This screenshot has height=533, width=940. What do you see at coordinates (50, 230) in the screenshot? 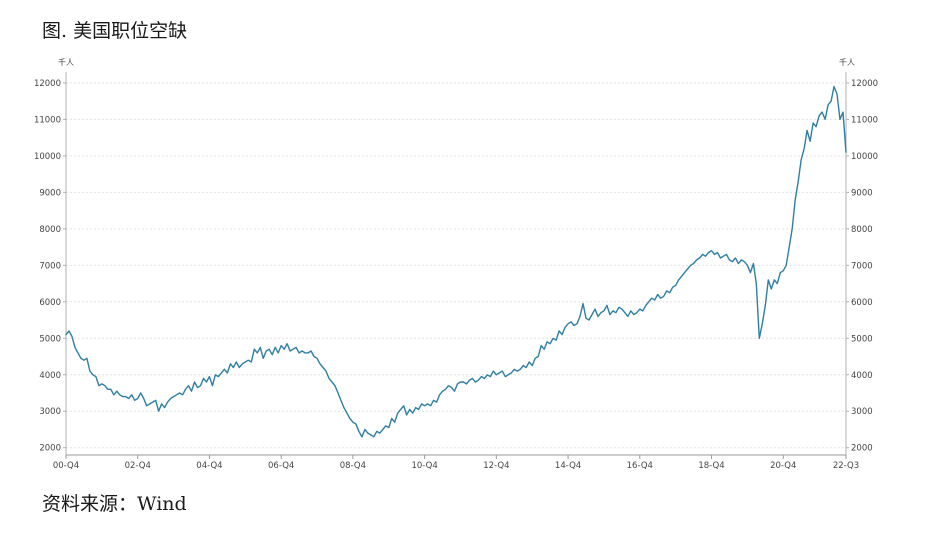
I see `y-tick-label-left: 8000` at bounding box center [50, 230].